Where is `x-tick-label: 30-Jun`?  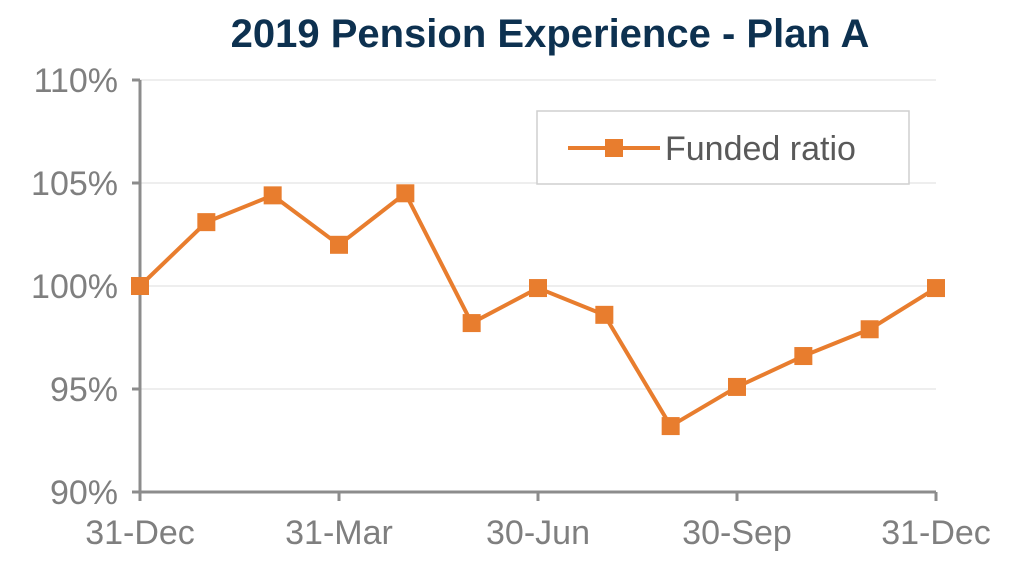
x-tick-label: 30-Jun is located at coordinates (538, 533).